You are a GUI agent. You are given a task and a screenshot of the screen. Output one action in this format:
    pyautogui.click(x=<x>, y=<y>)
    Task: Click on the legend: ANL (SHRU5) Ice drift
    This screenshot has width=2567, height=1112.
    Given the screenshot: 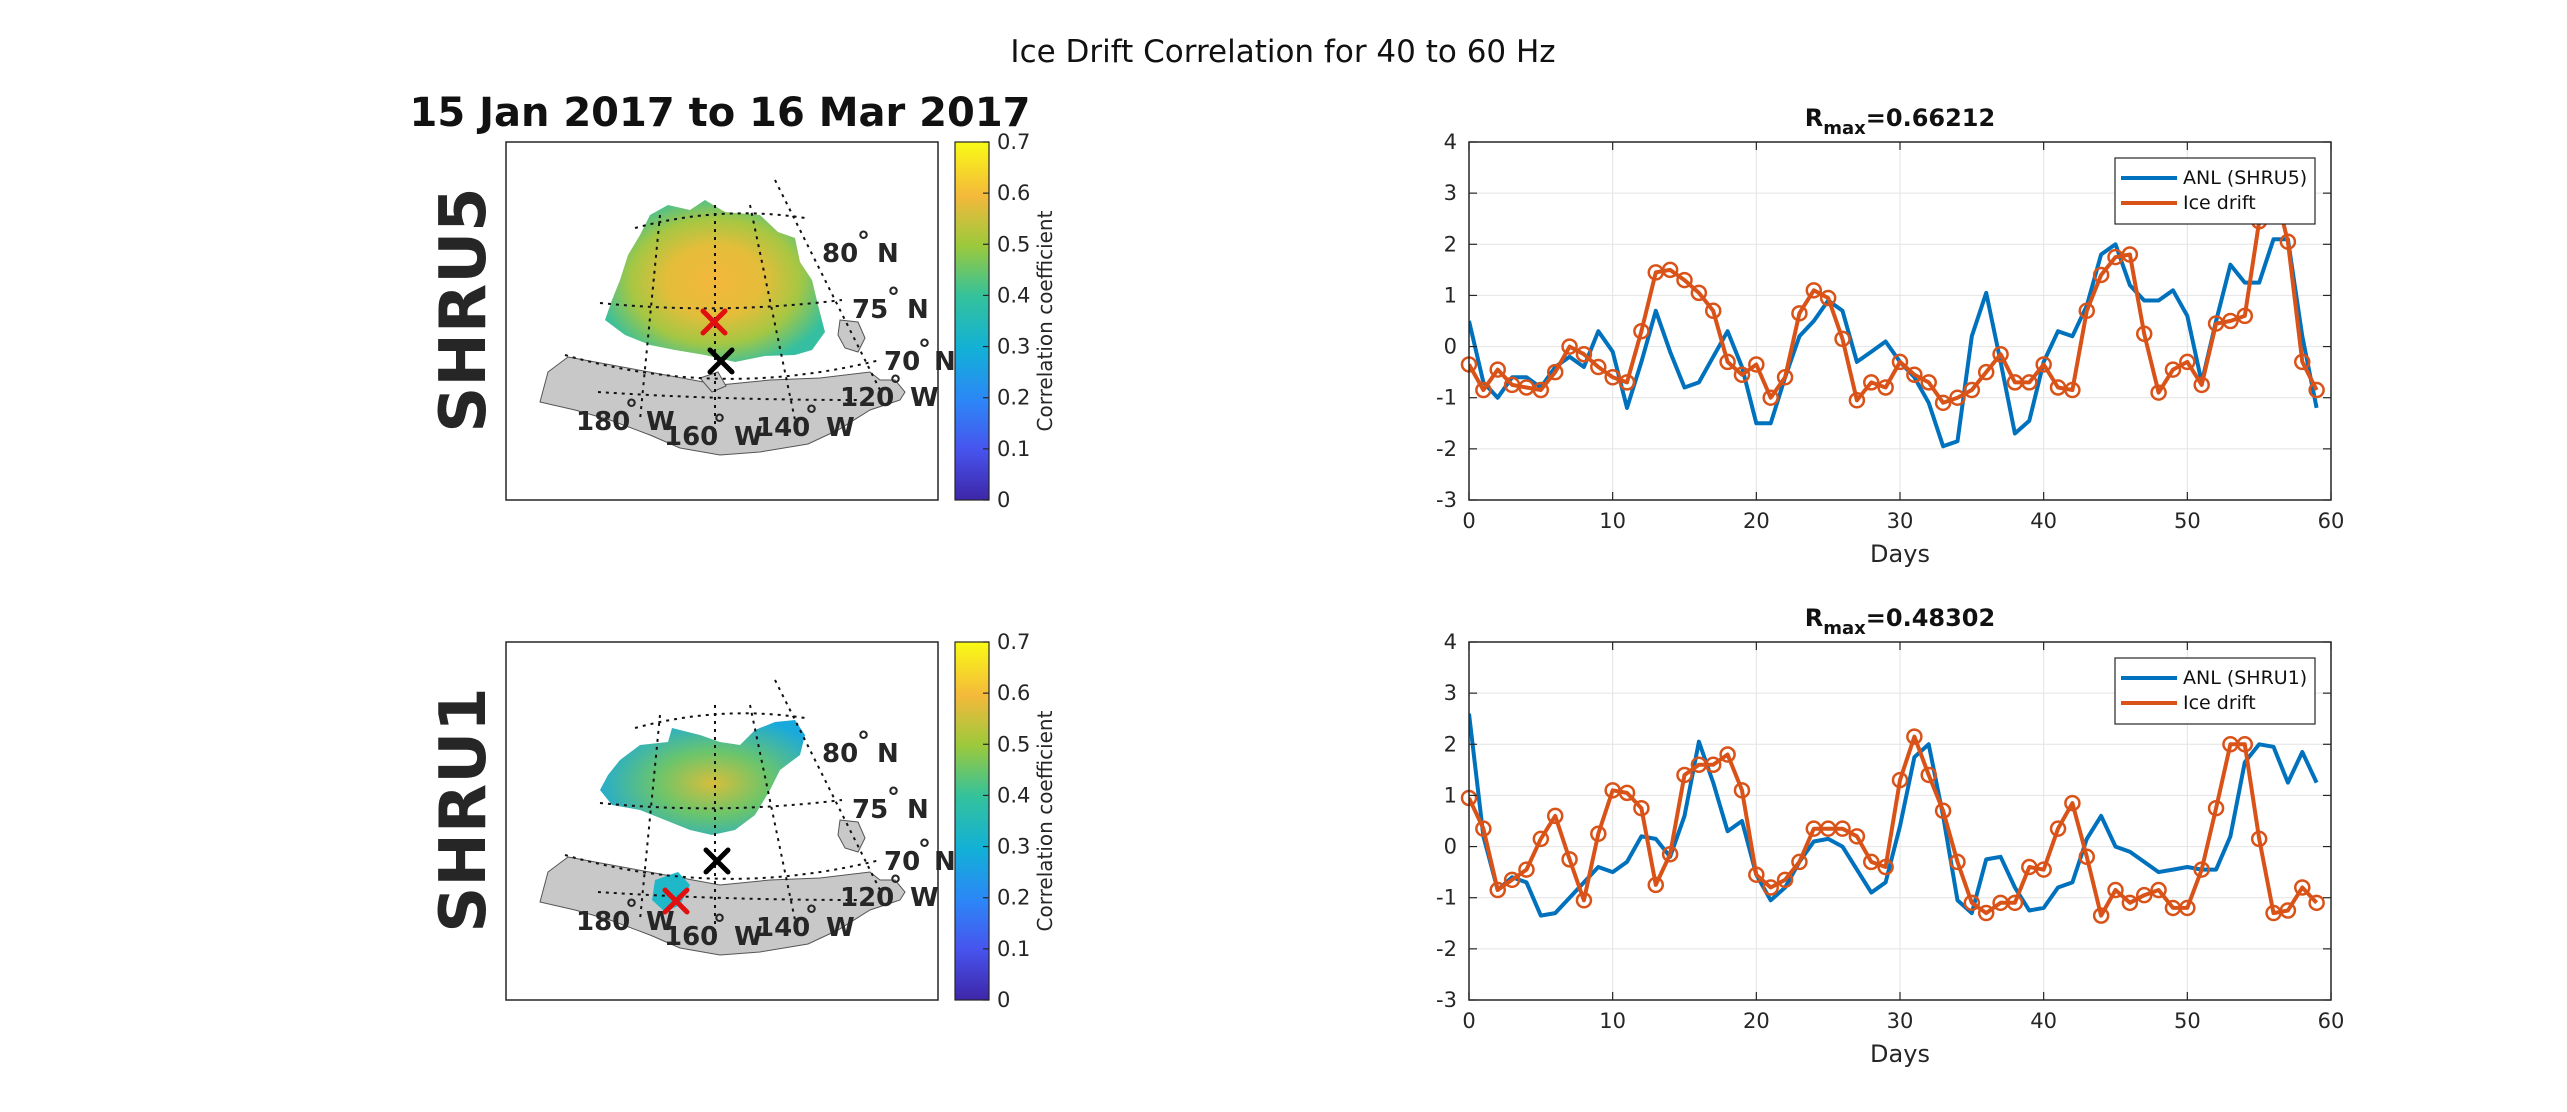 What is the action you would take?
    pyautogui.click(x=2215, y=191)
    